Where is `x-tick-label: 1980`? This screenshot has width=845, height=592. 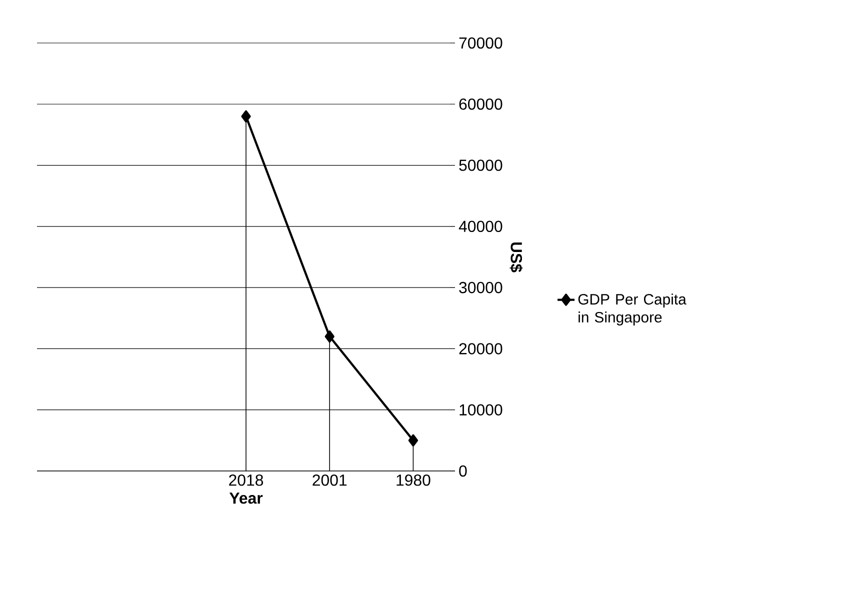
x-tick-label: 1980 is located at coordinates (413, 480).